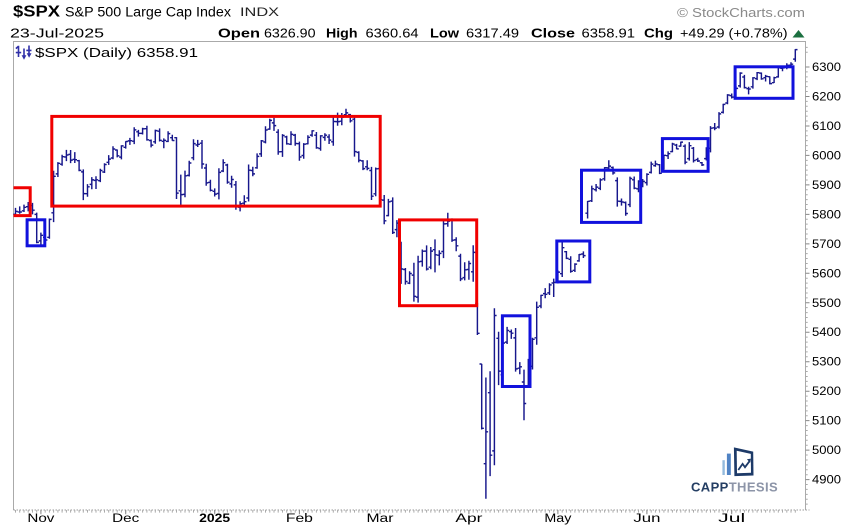 The width and height of the screenshot is (850, 530). I want to click on svg-text: $SPX, so click(37, 12).